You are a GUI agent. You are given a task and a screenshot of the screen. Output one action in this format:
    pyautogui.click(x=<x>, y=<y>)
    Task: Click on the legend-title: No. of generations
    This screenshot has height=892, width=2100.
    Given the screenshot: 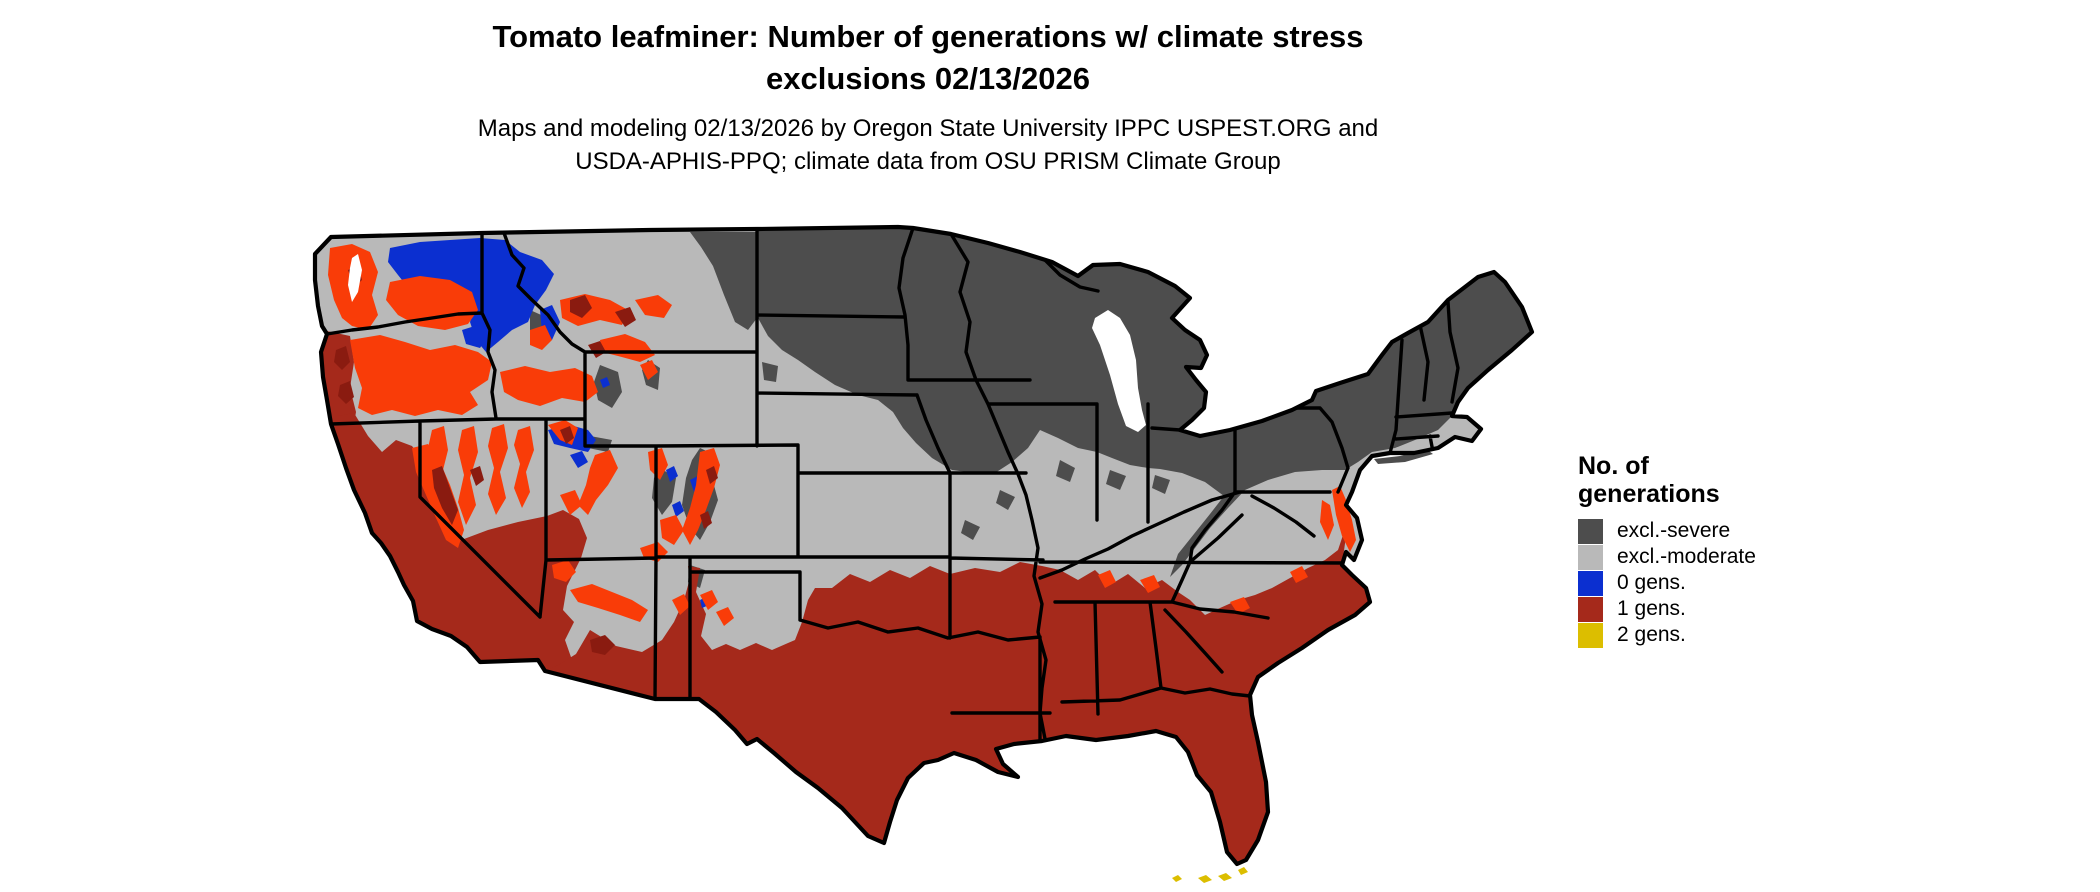 What is the action you would take?
    pyautogui.click(x=1708, y=480)
    